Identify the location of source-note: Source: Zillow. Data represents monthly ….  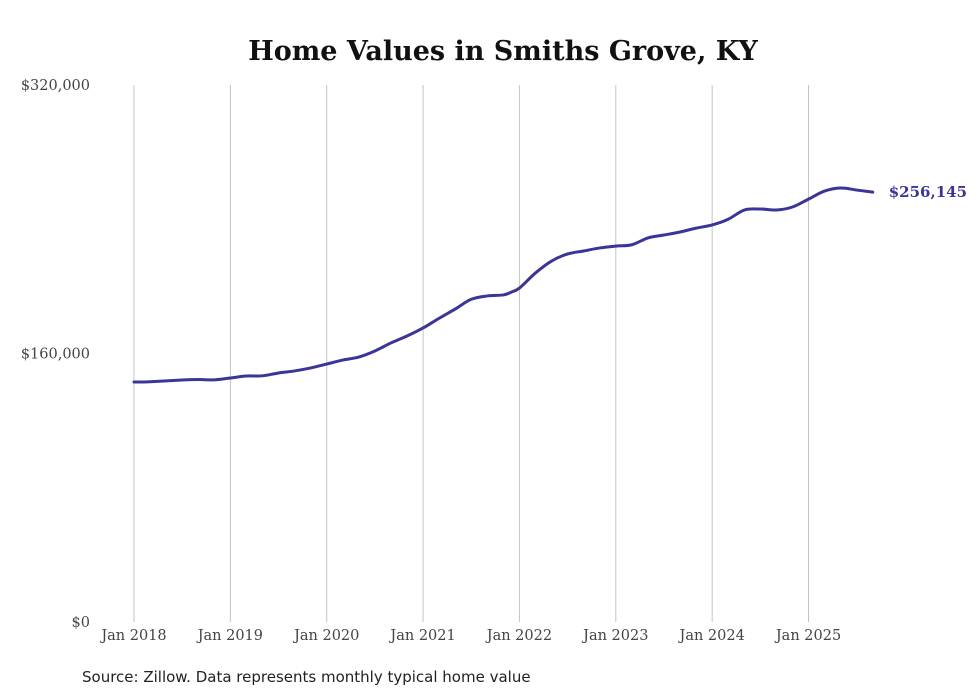
(306, 677).